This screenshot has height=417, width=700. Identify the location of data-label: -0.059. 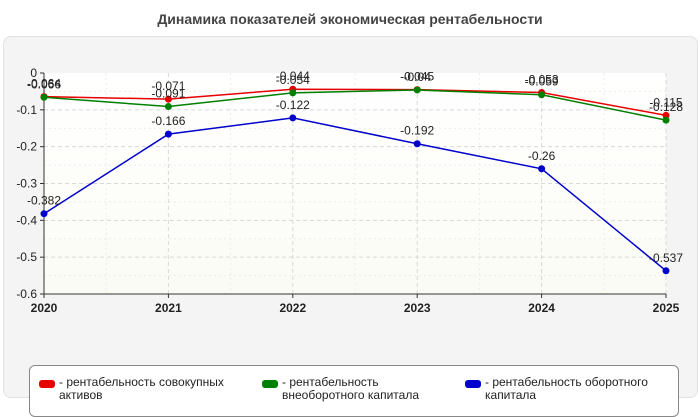
(542, 82).